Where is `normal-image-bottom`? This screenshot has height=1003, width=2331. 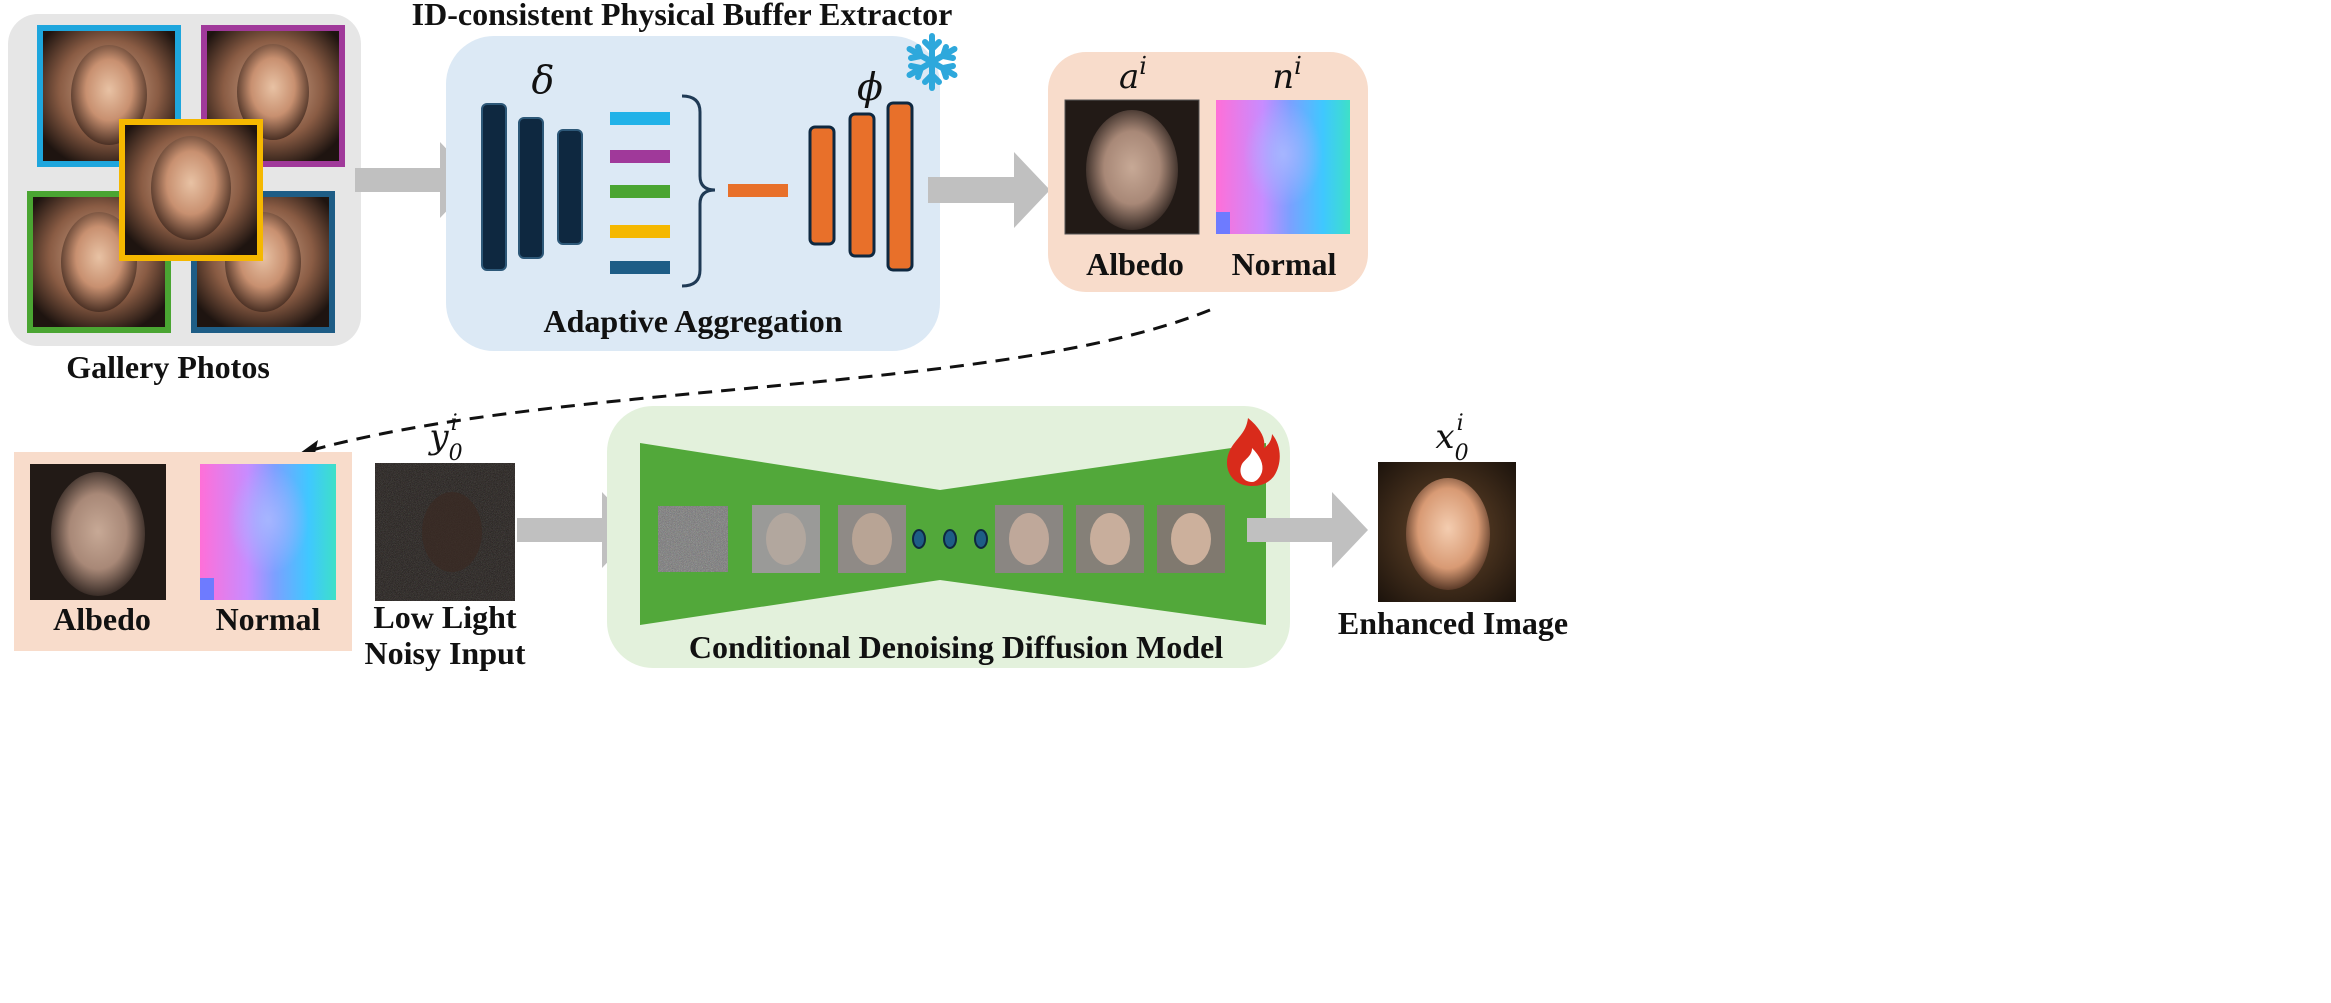
normal-image-bottom is located at coordinates (268, 532).